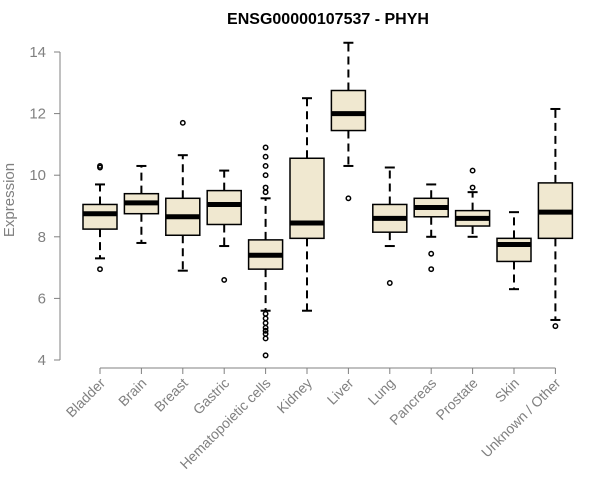 The height and width of the screenshot is (500, 600). Describe the element at coordinates (328, 19) in the screenshot. I see `chart-title: ENSG00000107537 - PHYH` at that location.